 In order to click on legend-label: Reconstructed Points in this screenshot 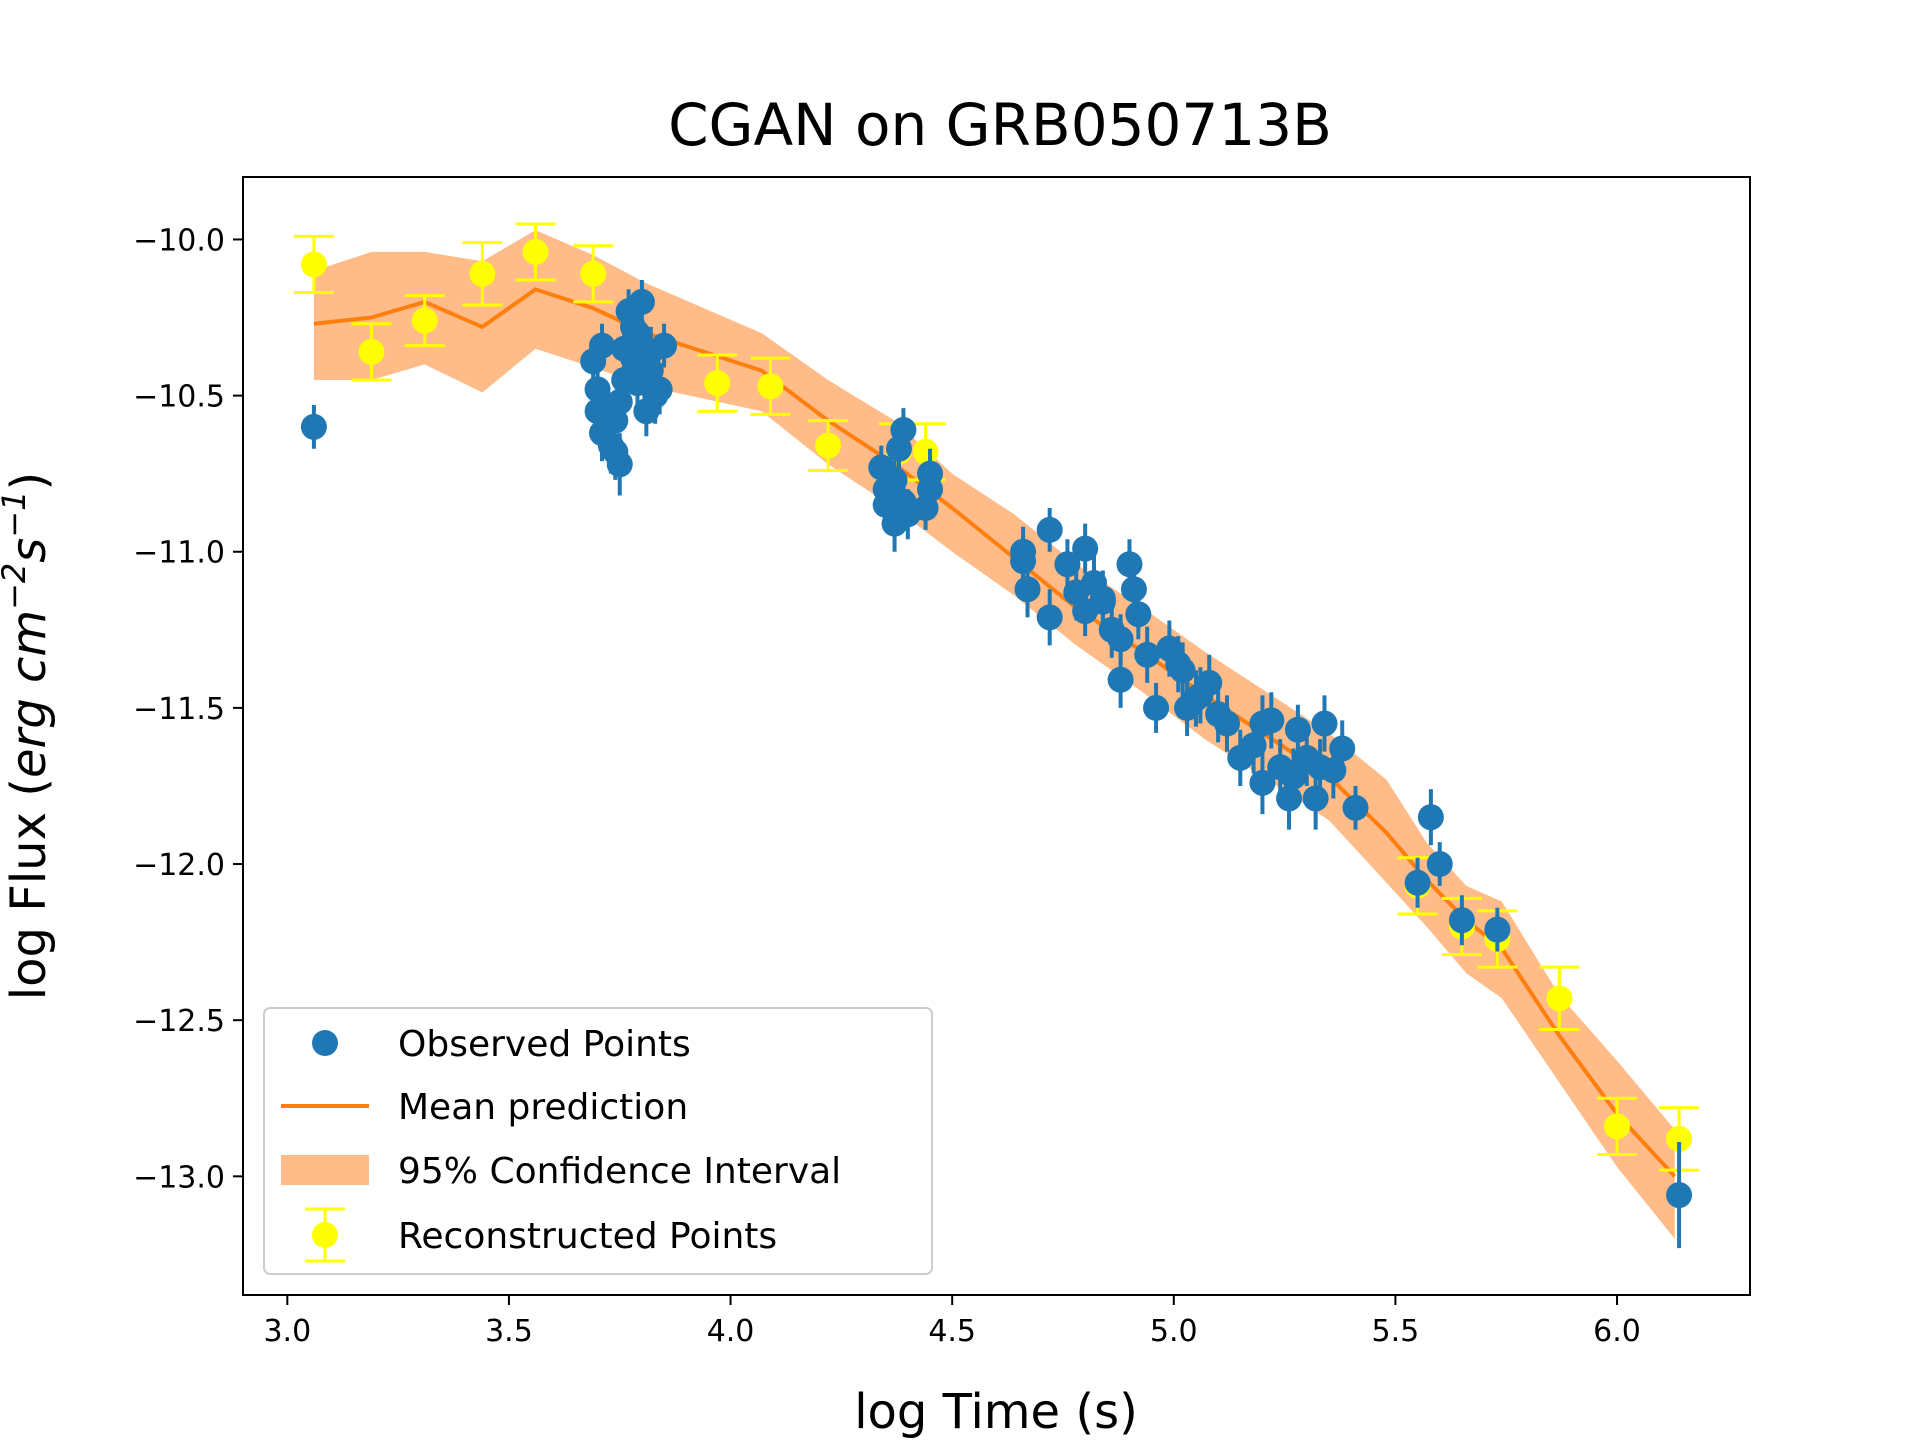, I will do `click(587, 1236)`.